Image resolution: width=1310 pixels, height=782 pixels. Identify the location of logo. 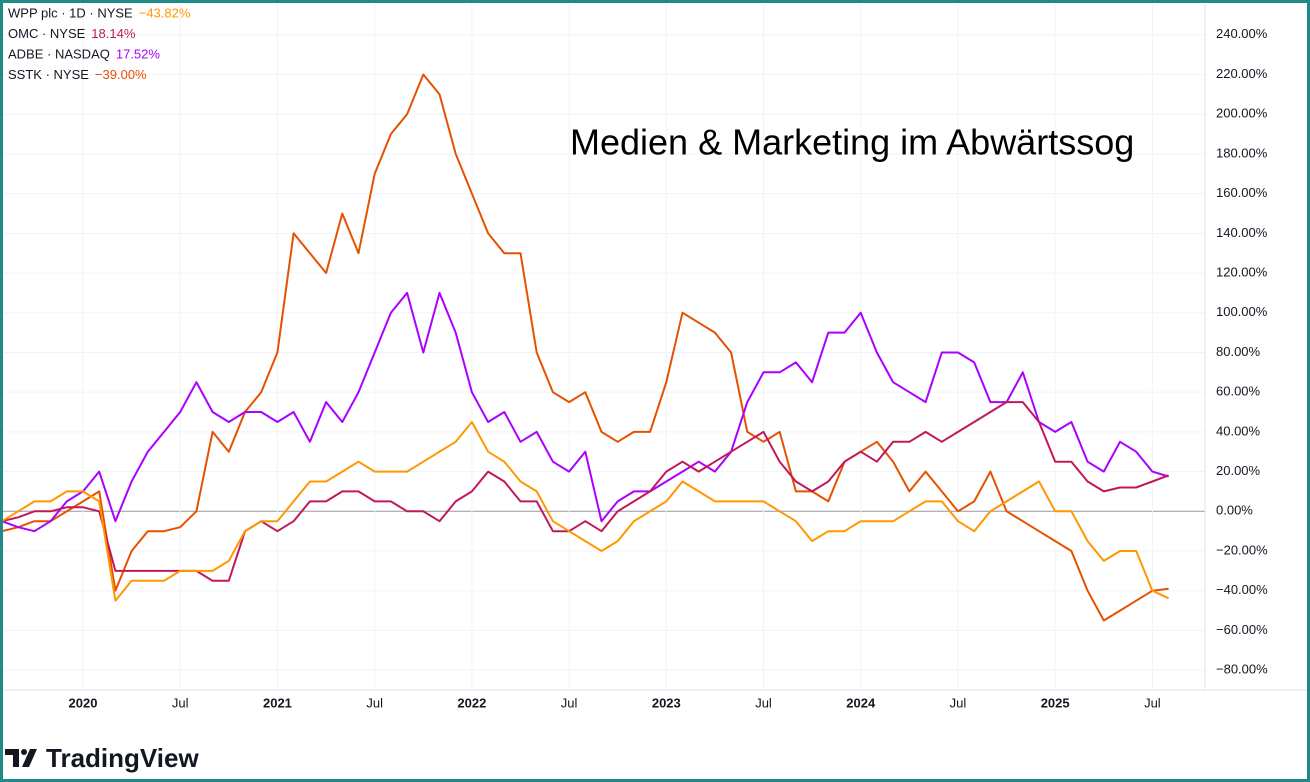
(21, 758).